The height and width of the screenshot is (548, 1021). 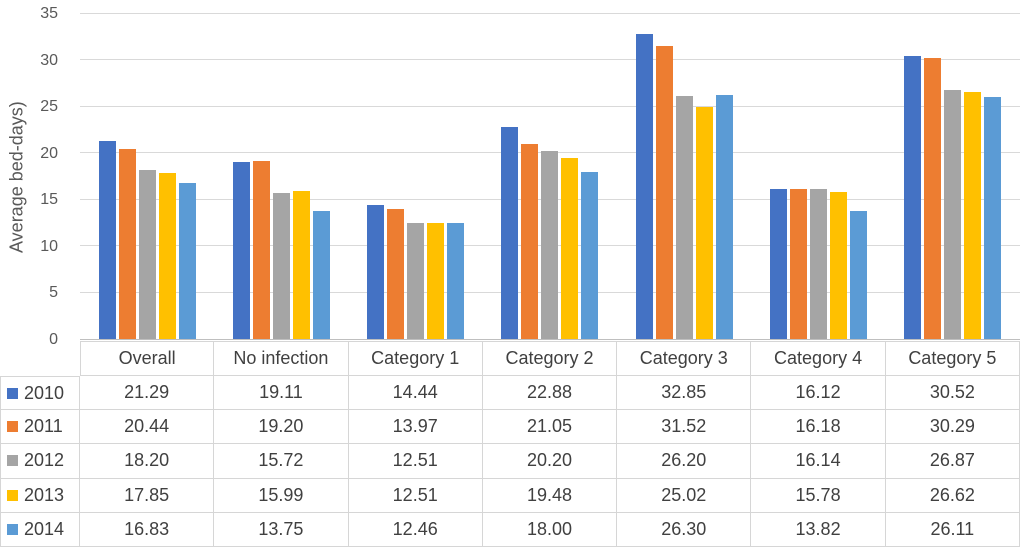 I want to click on table-header-cell: No infection, so click(x=281, y=358).